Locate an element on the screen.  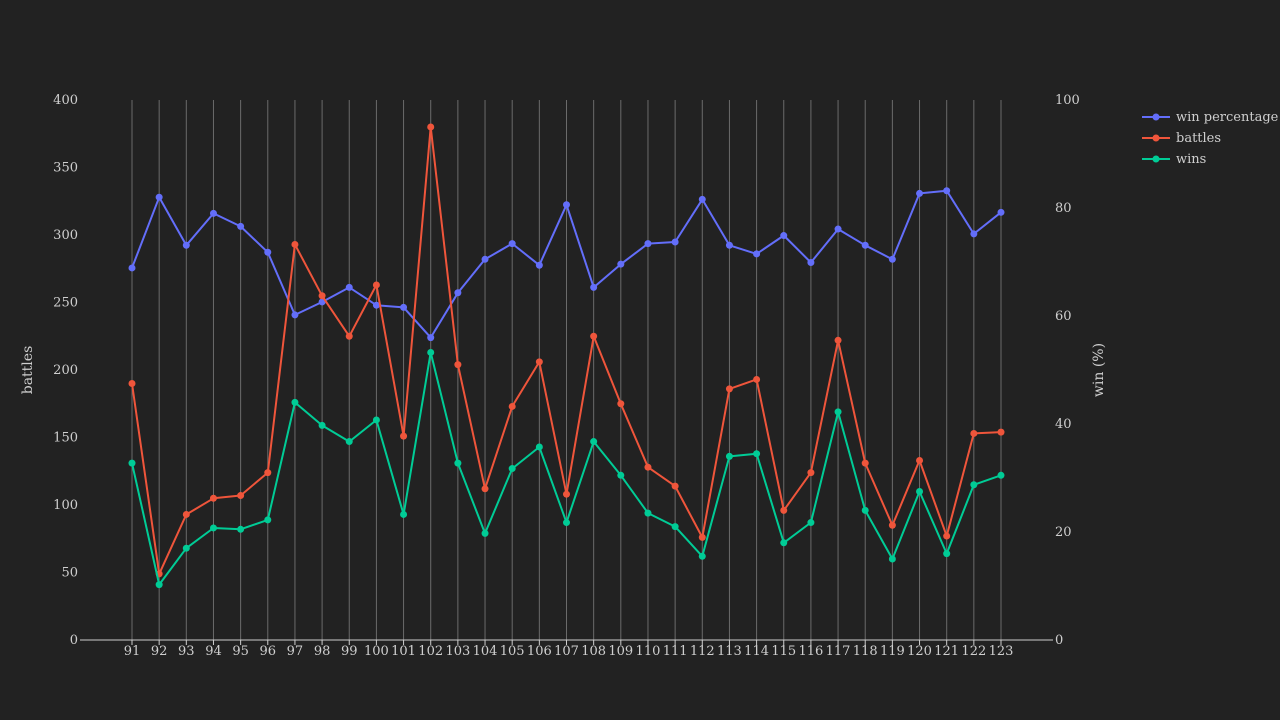
x-tick-label-107: 107 is located at coordinates (566, 651).